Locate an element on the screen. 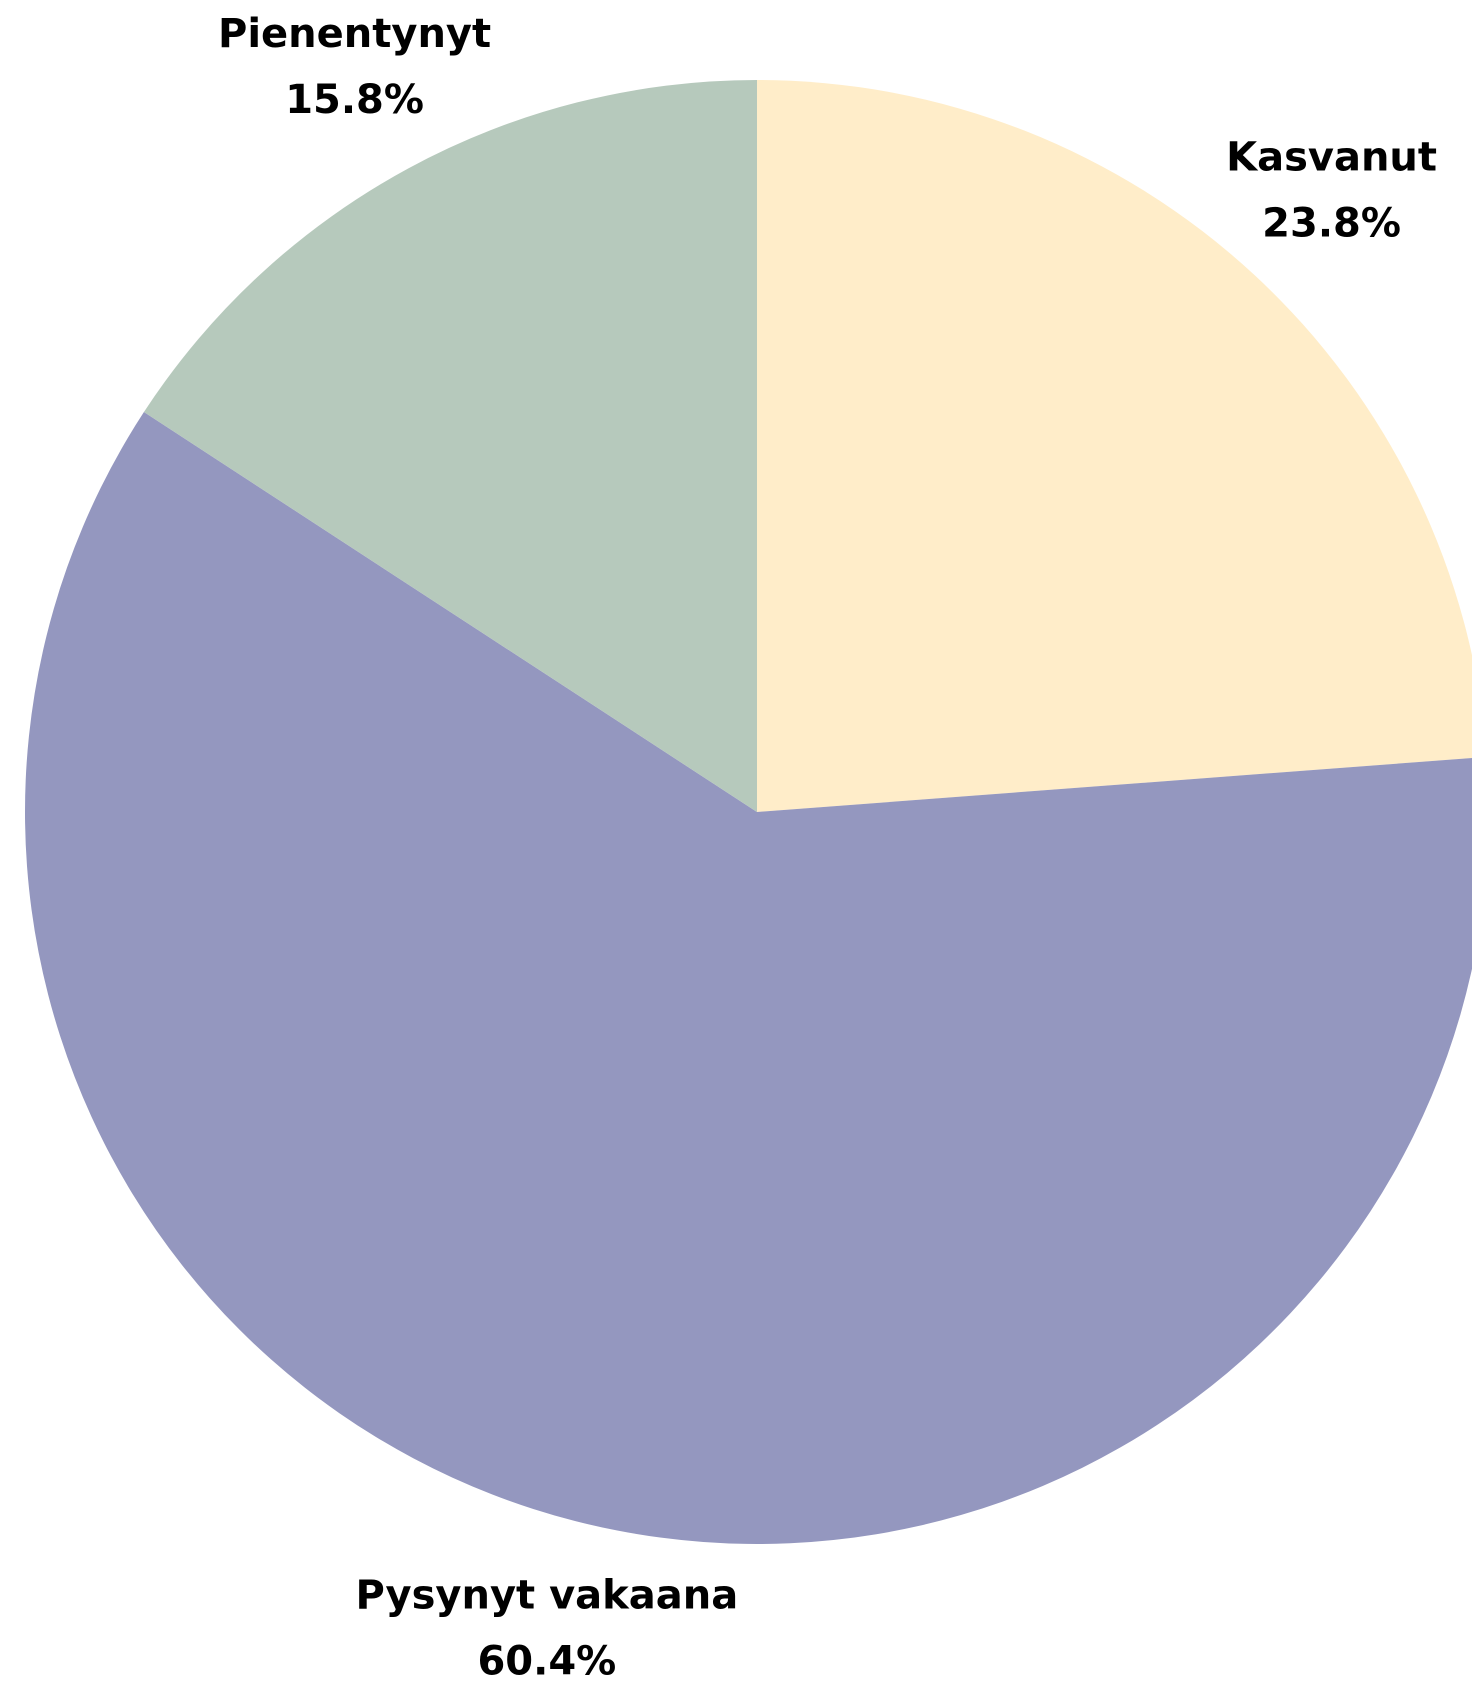  value-label: 60.4% is located at coordinates (546, 1661).